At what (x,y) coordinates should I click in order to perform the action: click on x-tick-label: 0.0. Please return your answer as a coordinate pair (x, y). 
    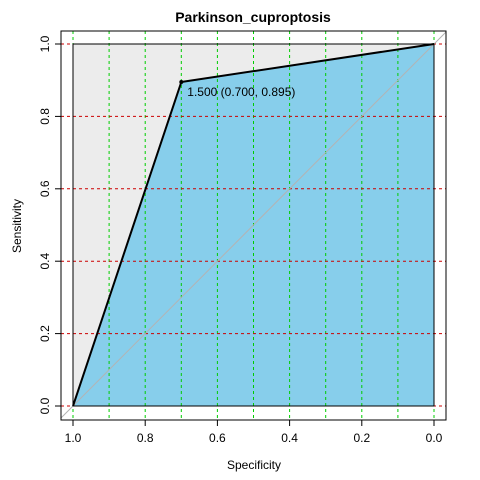
    Looking at the image, I should click on (434, 438).